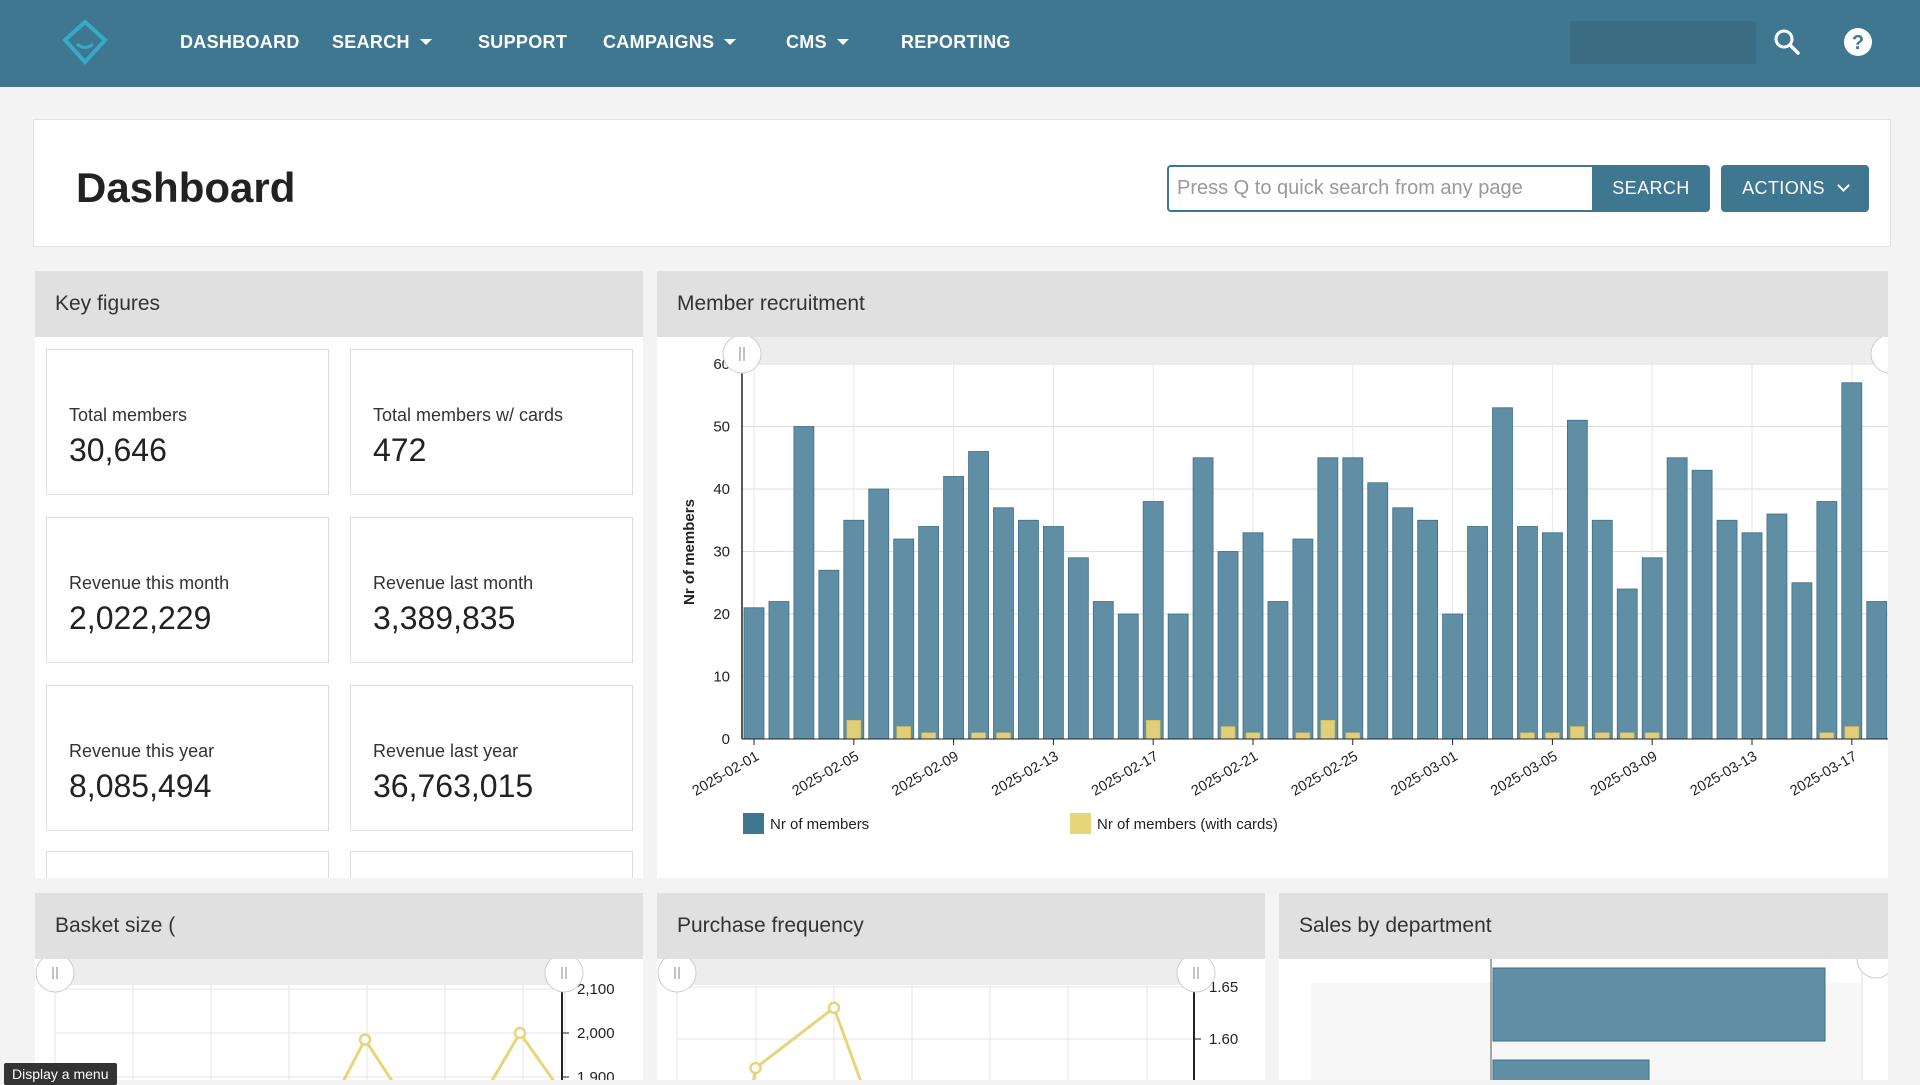 Image resolution: width=1920 pixels, height=1085 pixels. I want to click on x-tick-label: 2025-02-01, so click(726, 774).